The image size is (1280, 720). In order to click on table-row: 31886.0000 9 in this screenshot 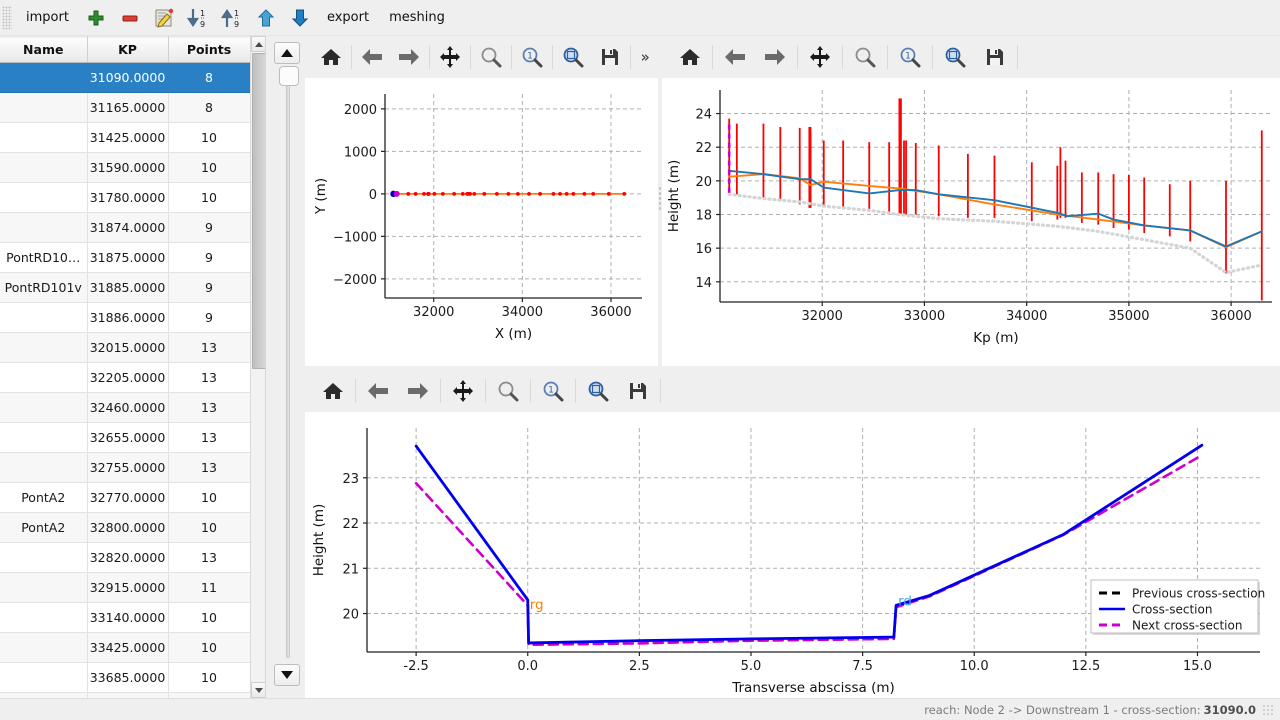, I will do `click(125, 317)`.